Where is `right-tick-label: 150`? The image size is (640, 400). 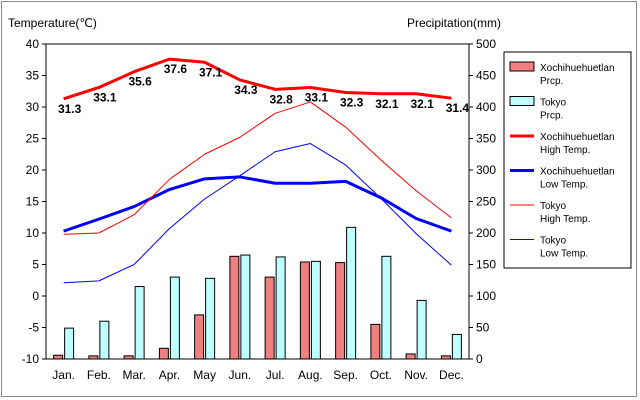 right-tick-label: 150 is located at coordinates (486, 265).